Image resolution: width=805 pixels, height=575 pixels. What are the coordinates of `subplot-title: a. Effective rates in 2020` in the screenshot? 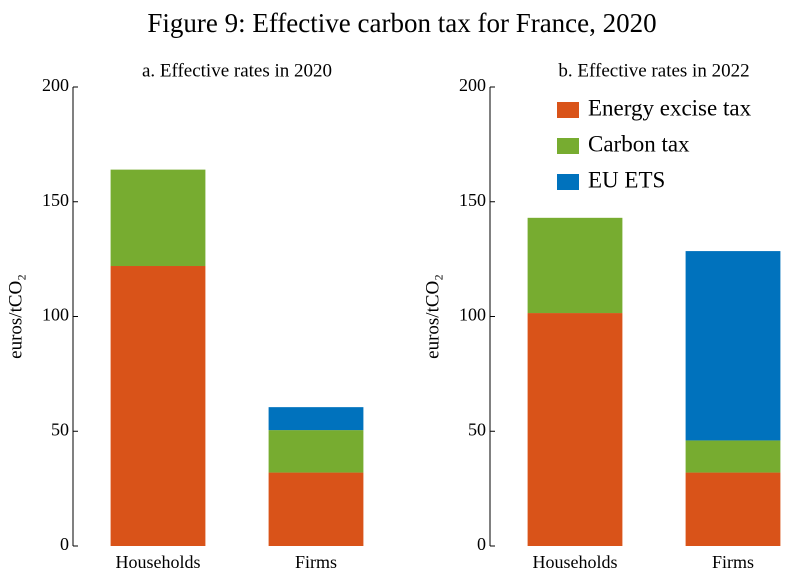 It's located at (237, 70).